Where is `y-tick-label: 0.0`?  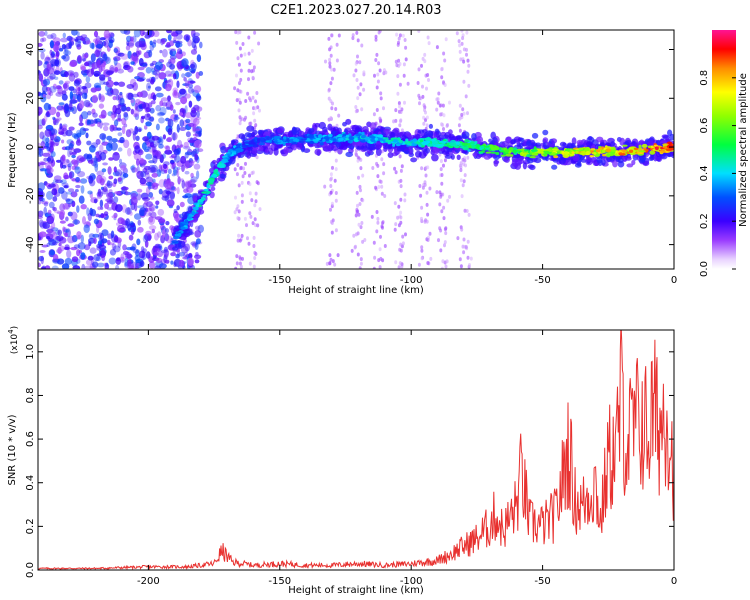 y-tick-label: 0.0 is located at coordinates (30, 570).